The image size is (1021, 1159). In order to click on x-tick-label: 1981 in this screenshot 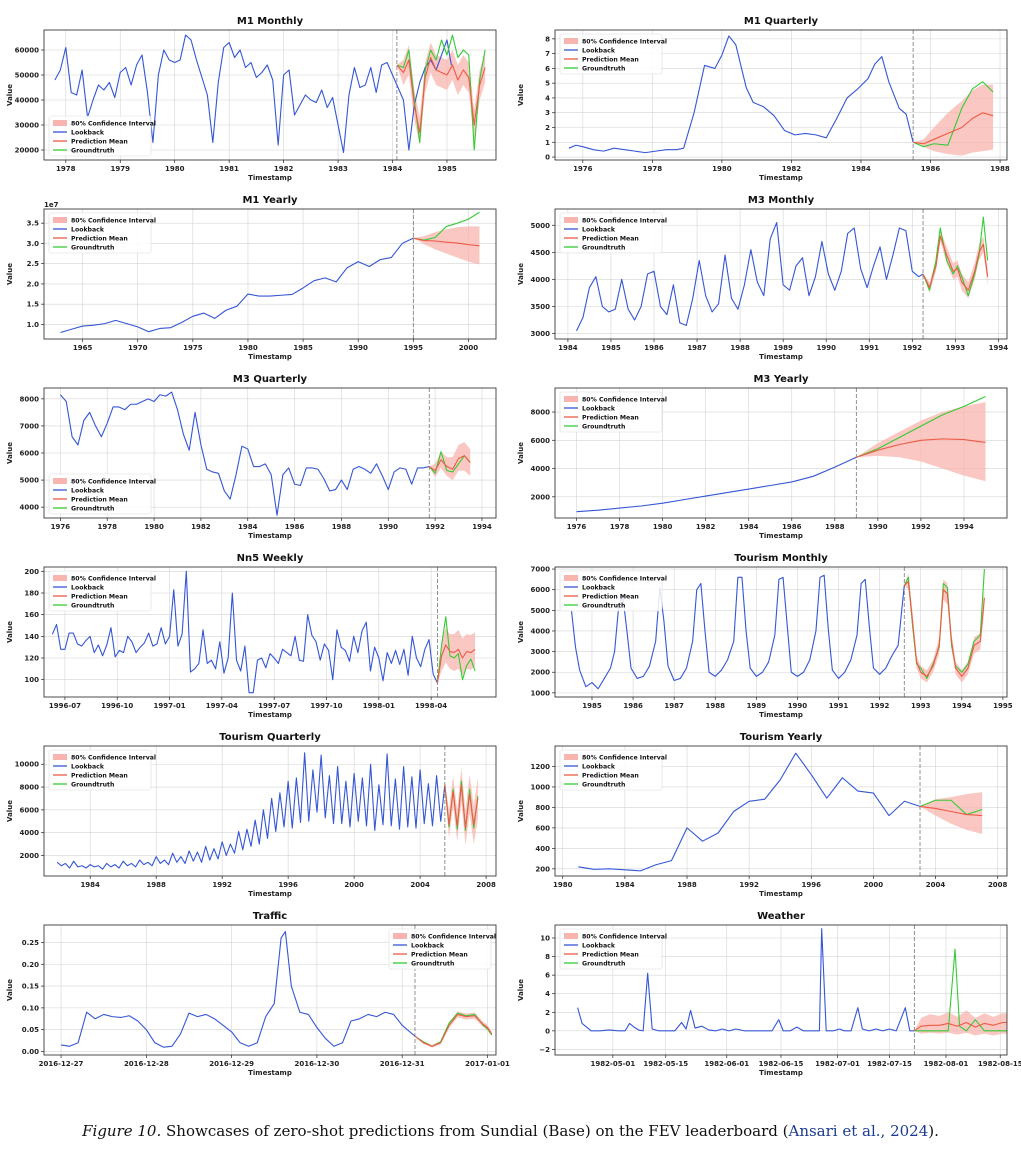, I will do `click(229, 169)`.